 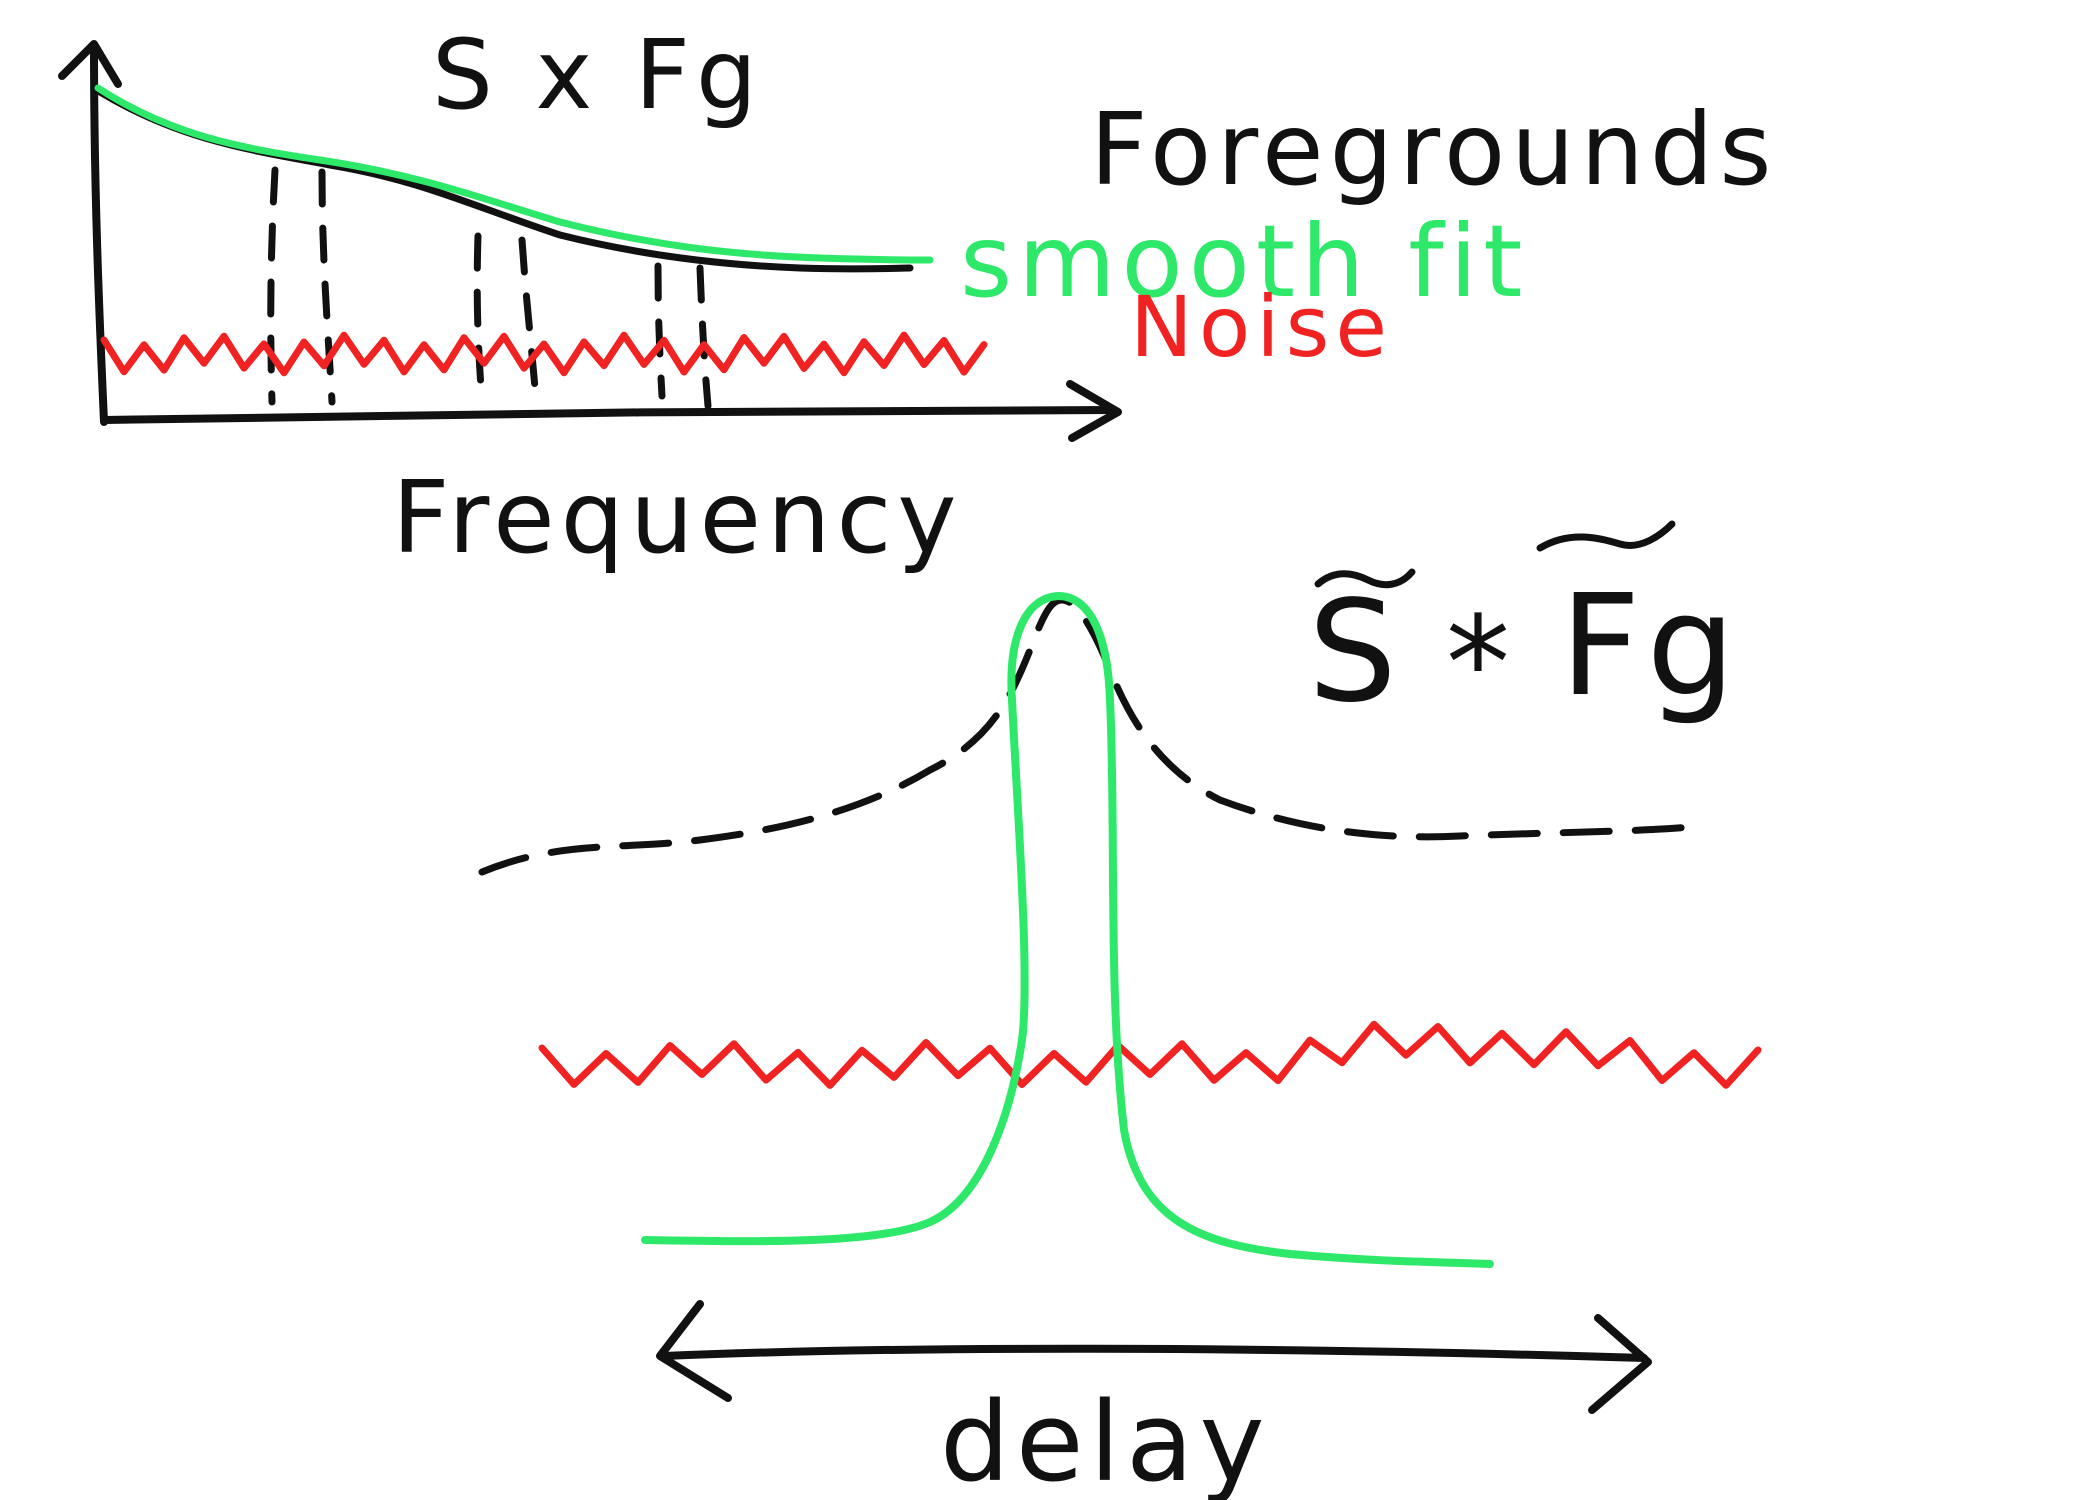 I want to click on delay-axis, so click(x=1154, y=1353).